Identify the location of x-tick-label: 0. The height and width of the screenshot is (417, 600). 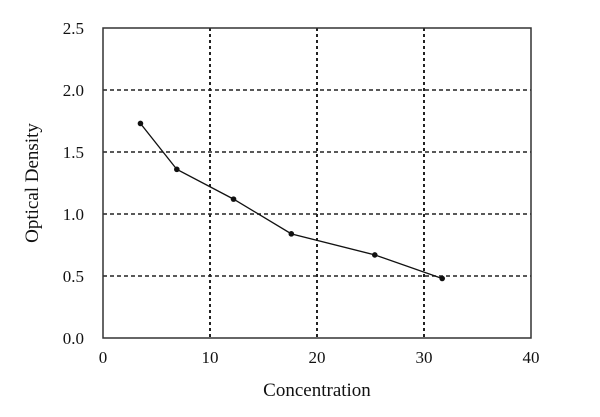
(103, 357).